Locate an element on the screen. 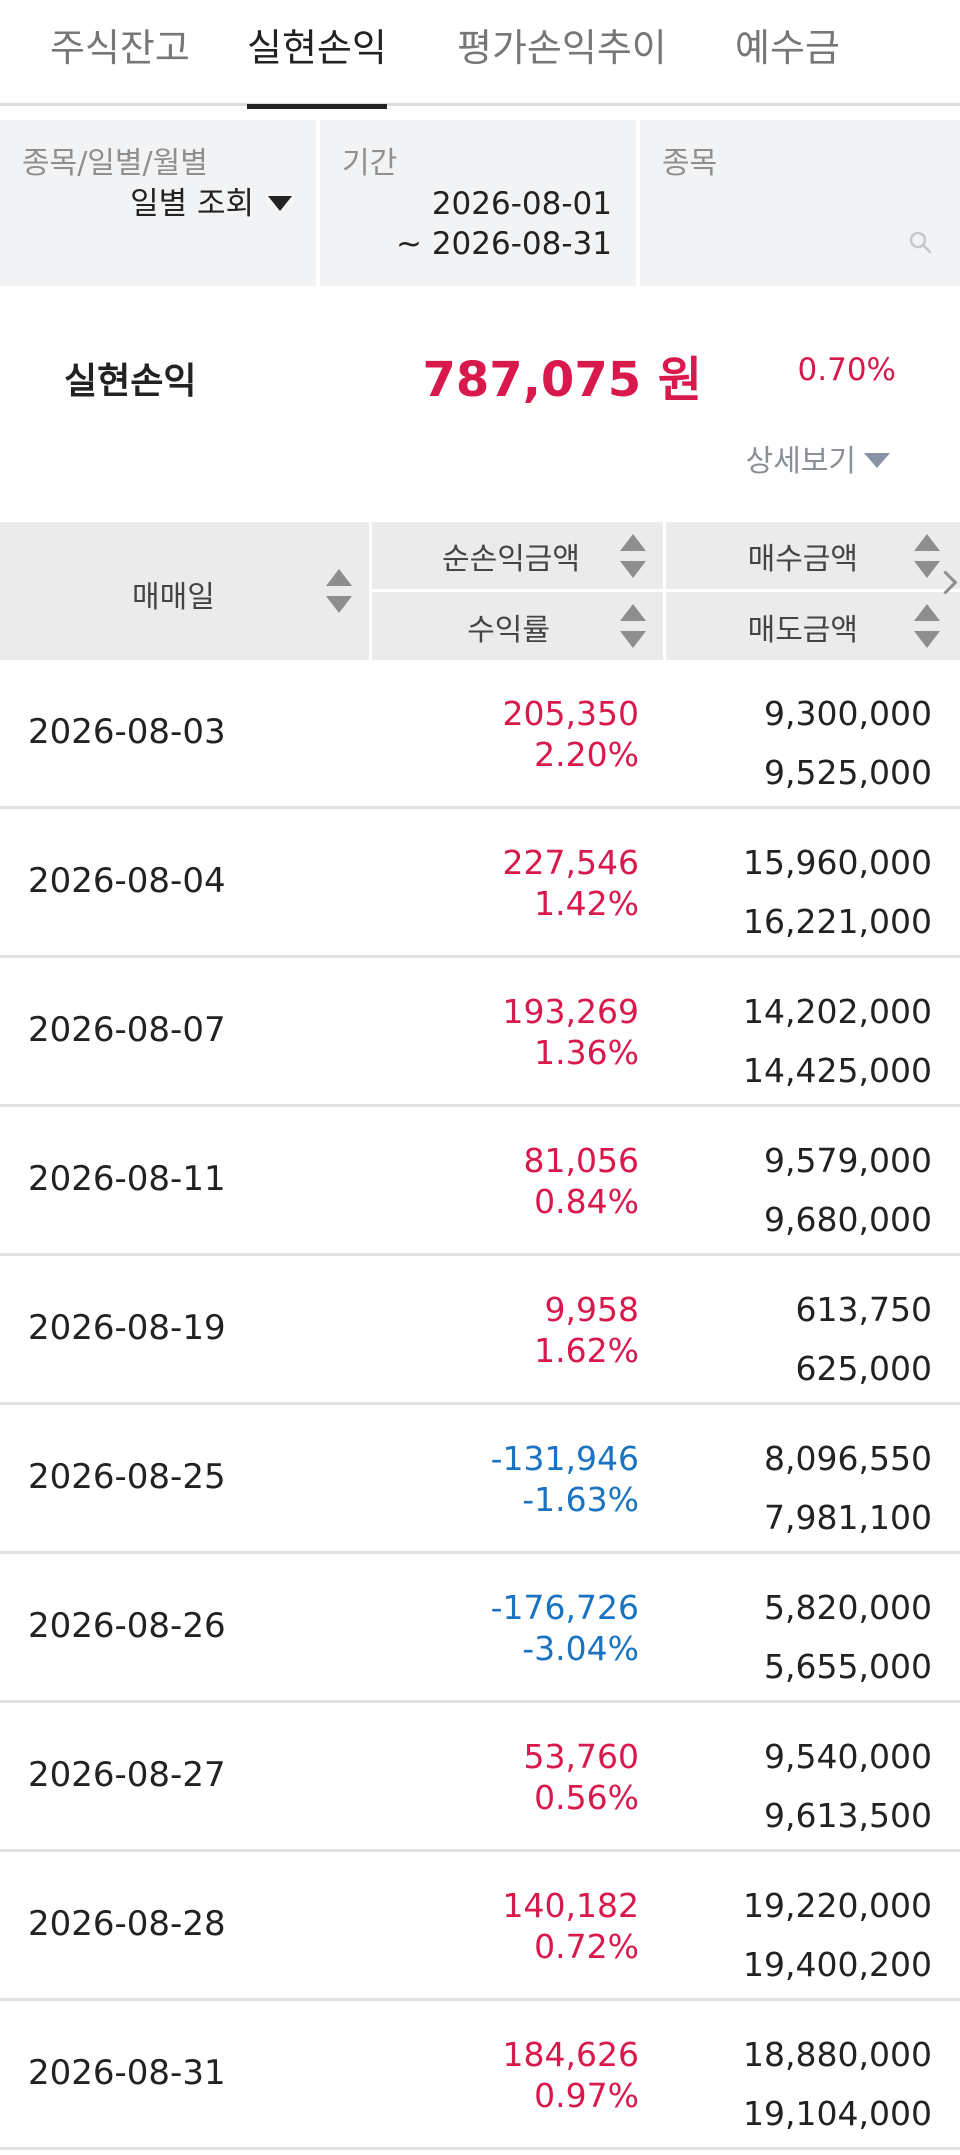 This screenshot has height=2155, width=960. view-type-selector: 종목/일별/월별 일별 조회 is located at coordinates (158, 203).